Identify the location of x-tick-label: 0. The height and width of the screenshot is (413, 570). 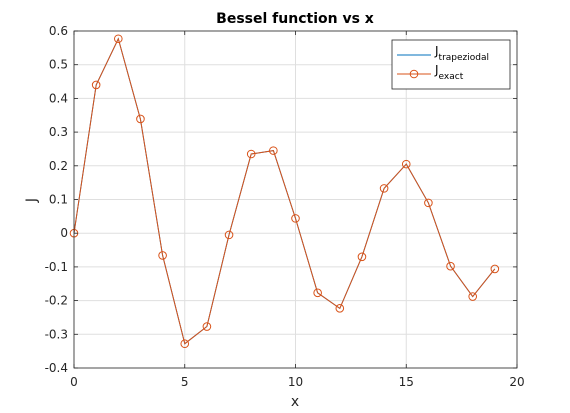
(74, 382).